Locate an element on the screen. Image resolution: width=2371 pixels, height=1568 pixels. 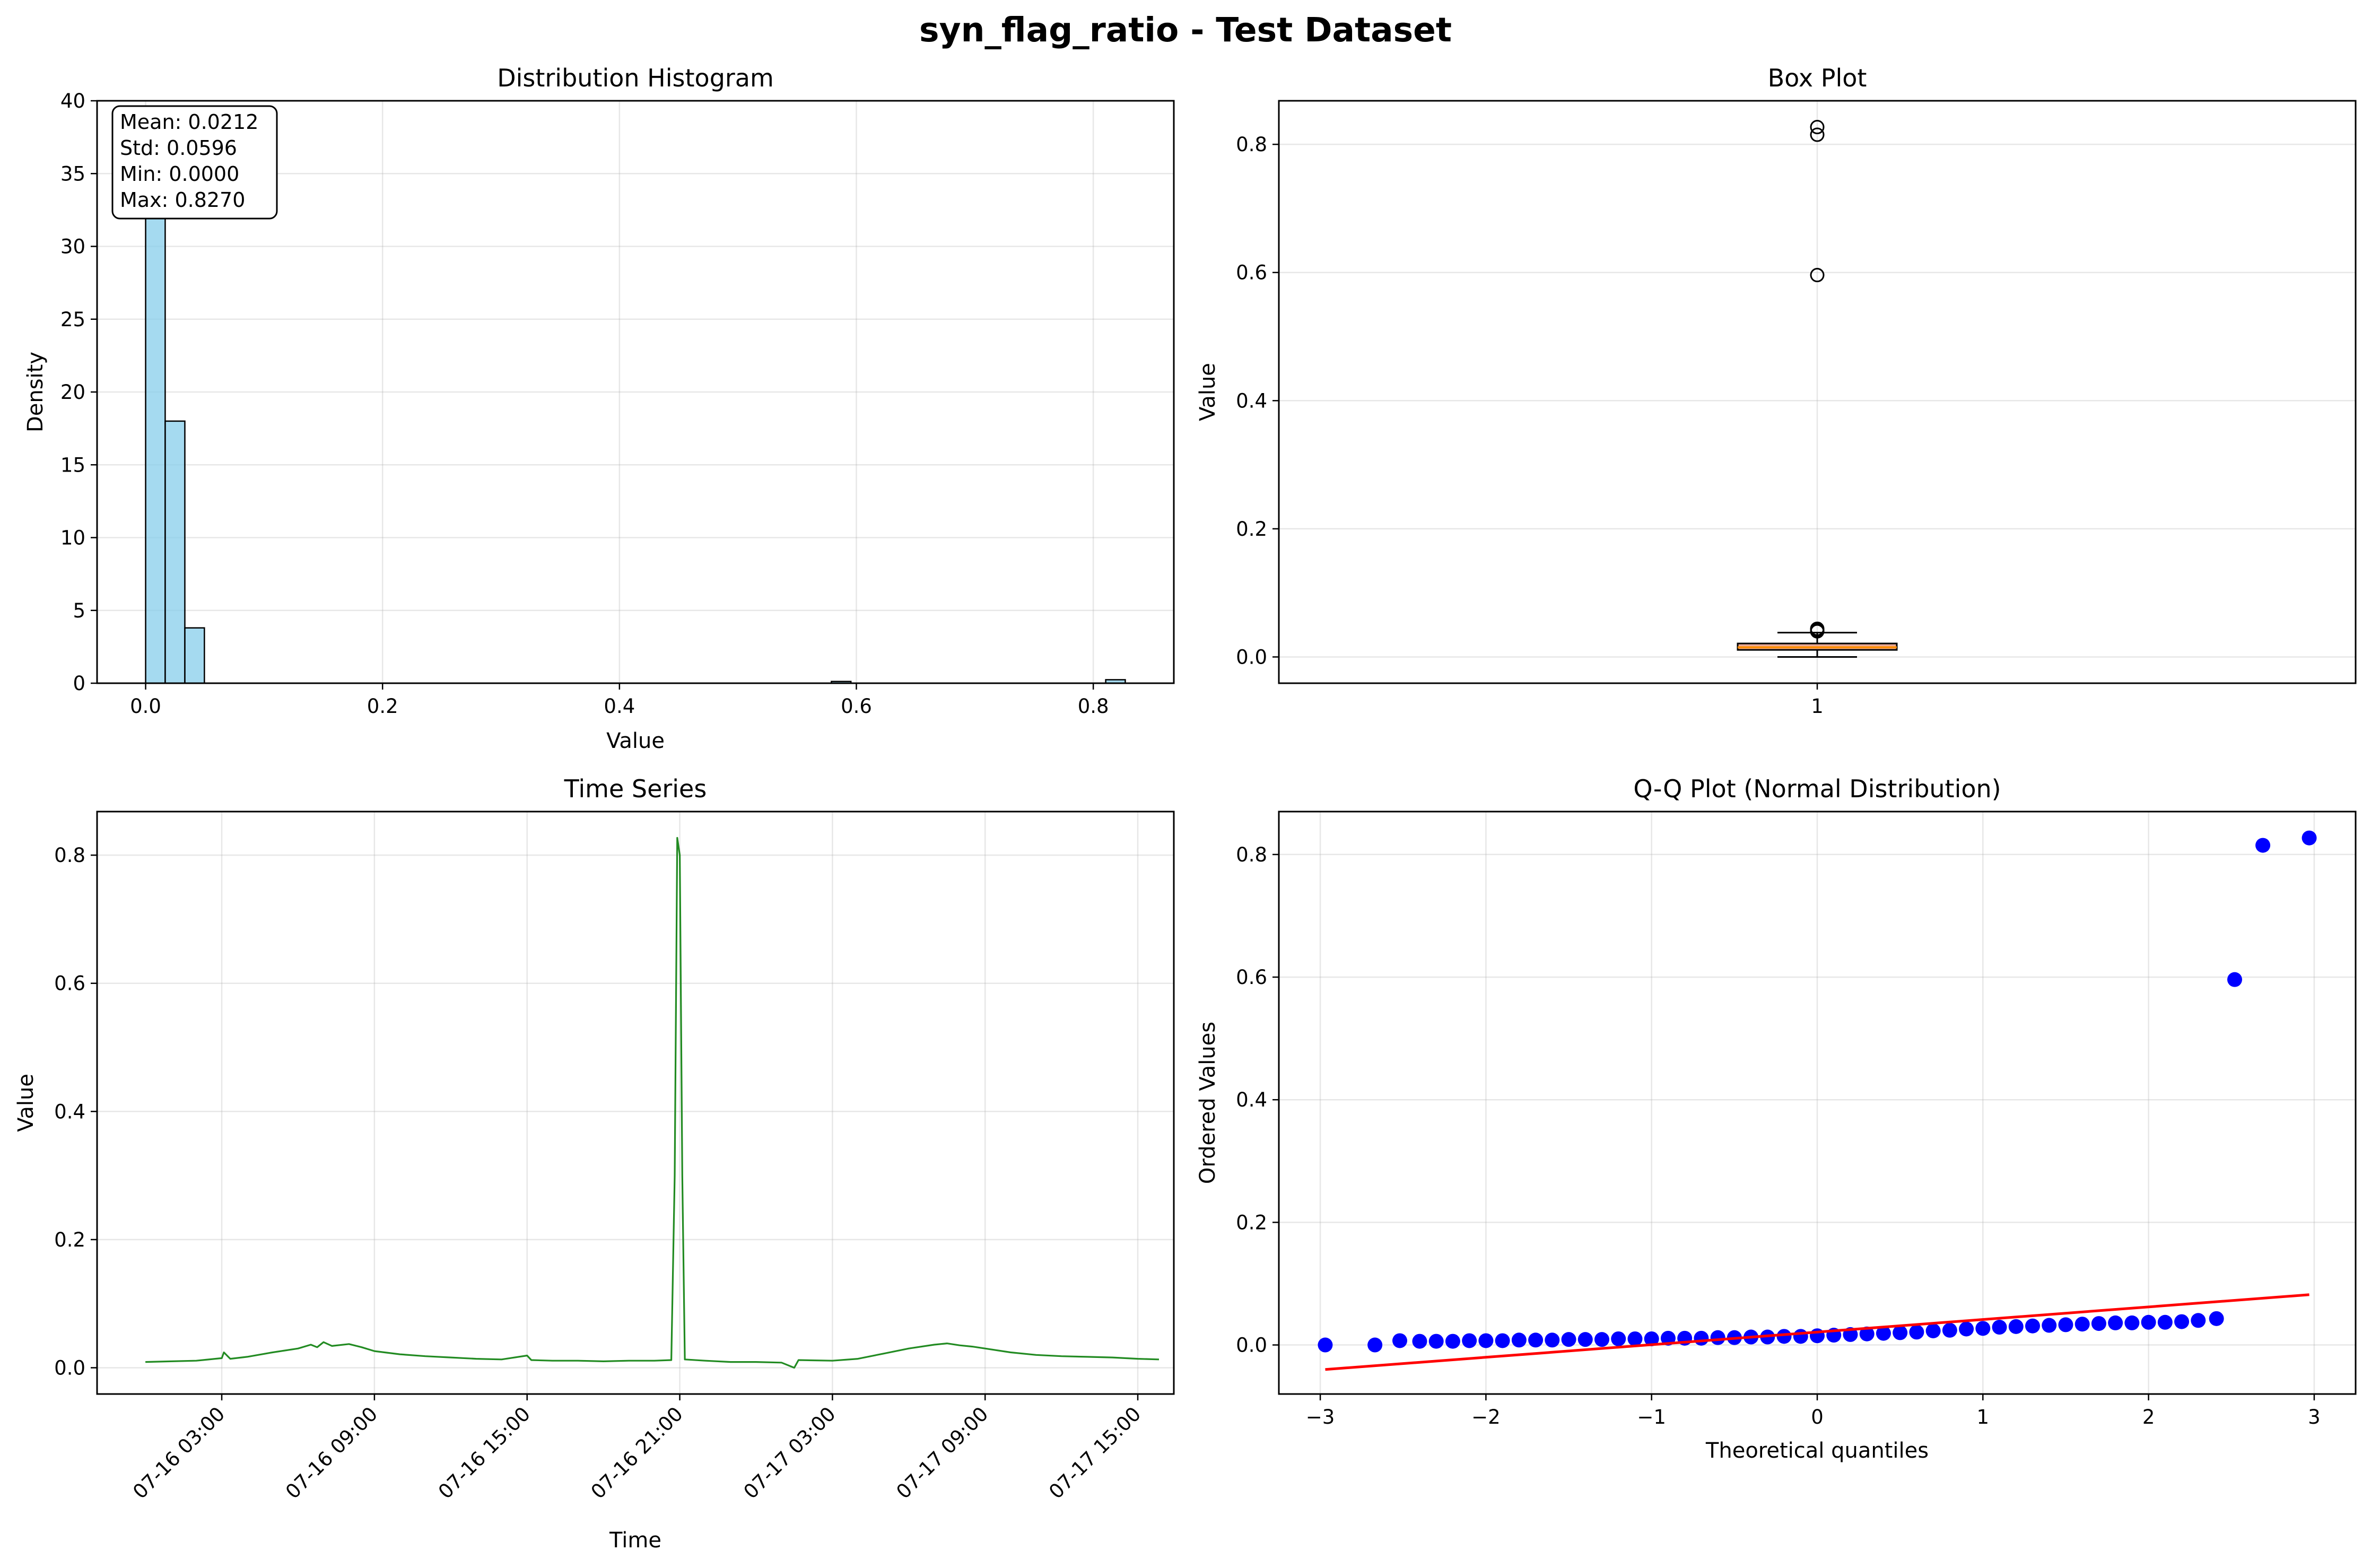
boxplot-y-tick-label: 0.6 is located at coordinates (1251, 273).